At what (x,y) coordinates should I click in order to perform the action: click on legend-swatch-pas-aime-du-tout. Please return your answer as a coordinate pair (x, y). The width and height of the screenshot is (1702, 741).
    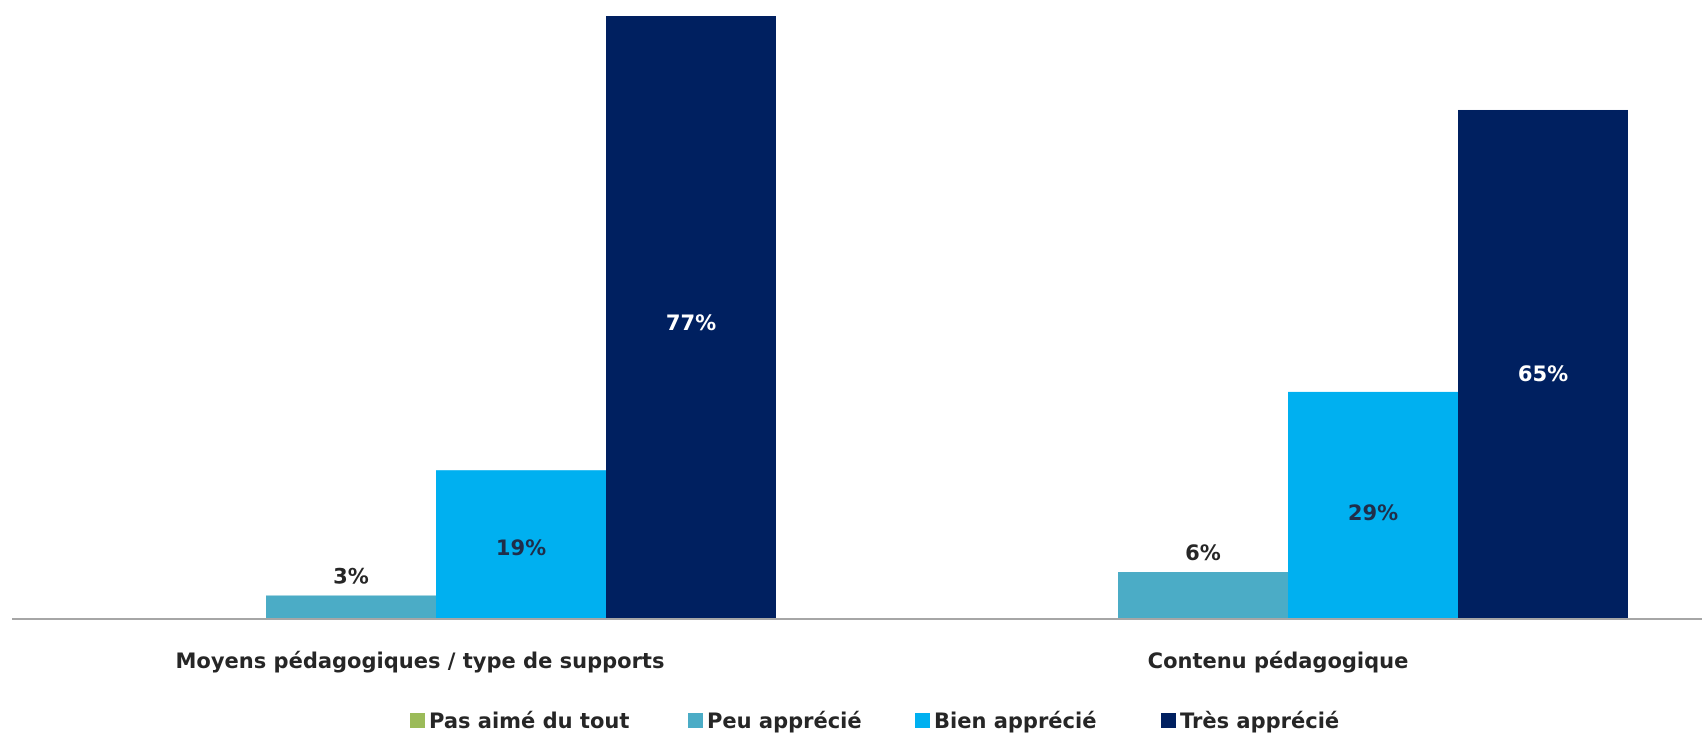
    Looking at the image, I should click on (417, 720).